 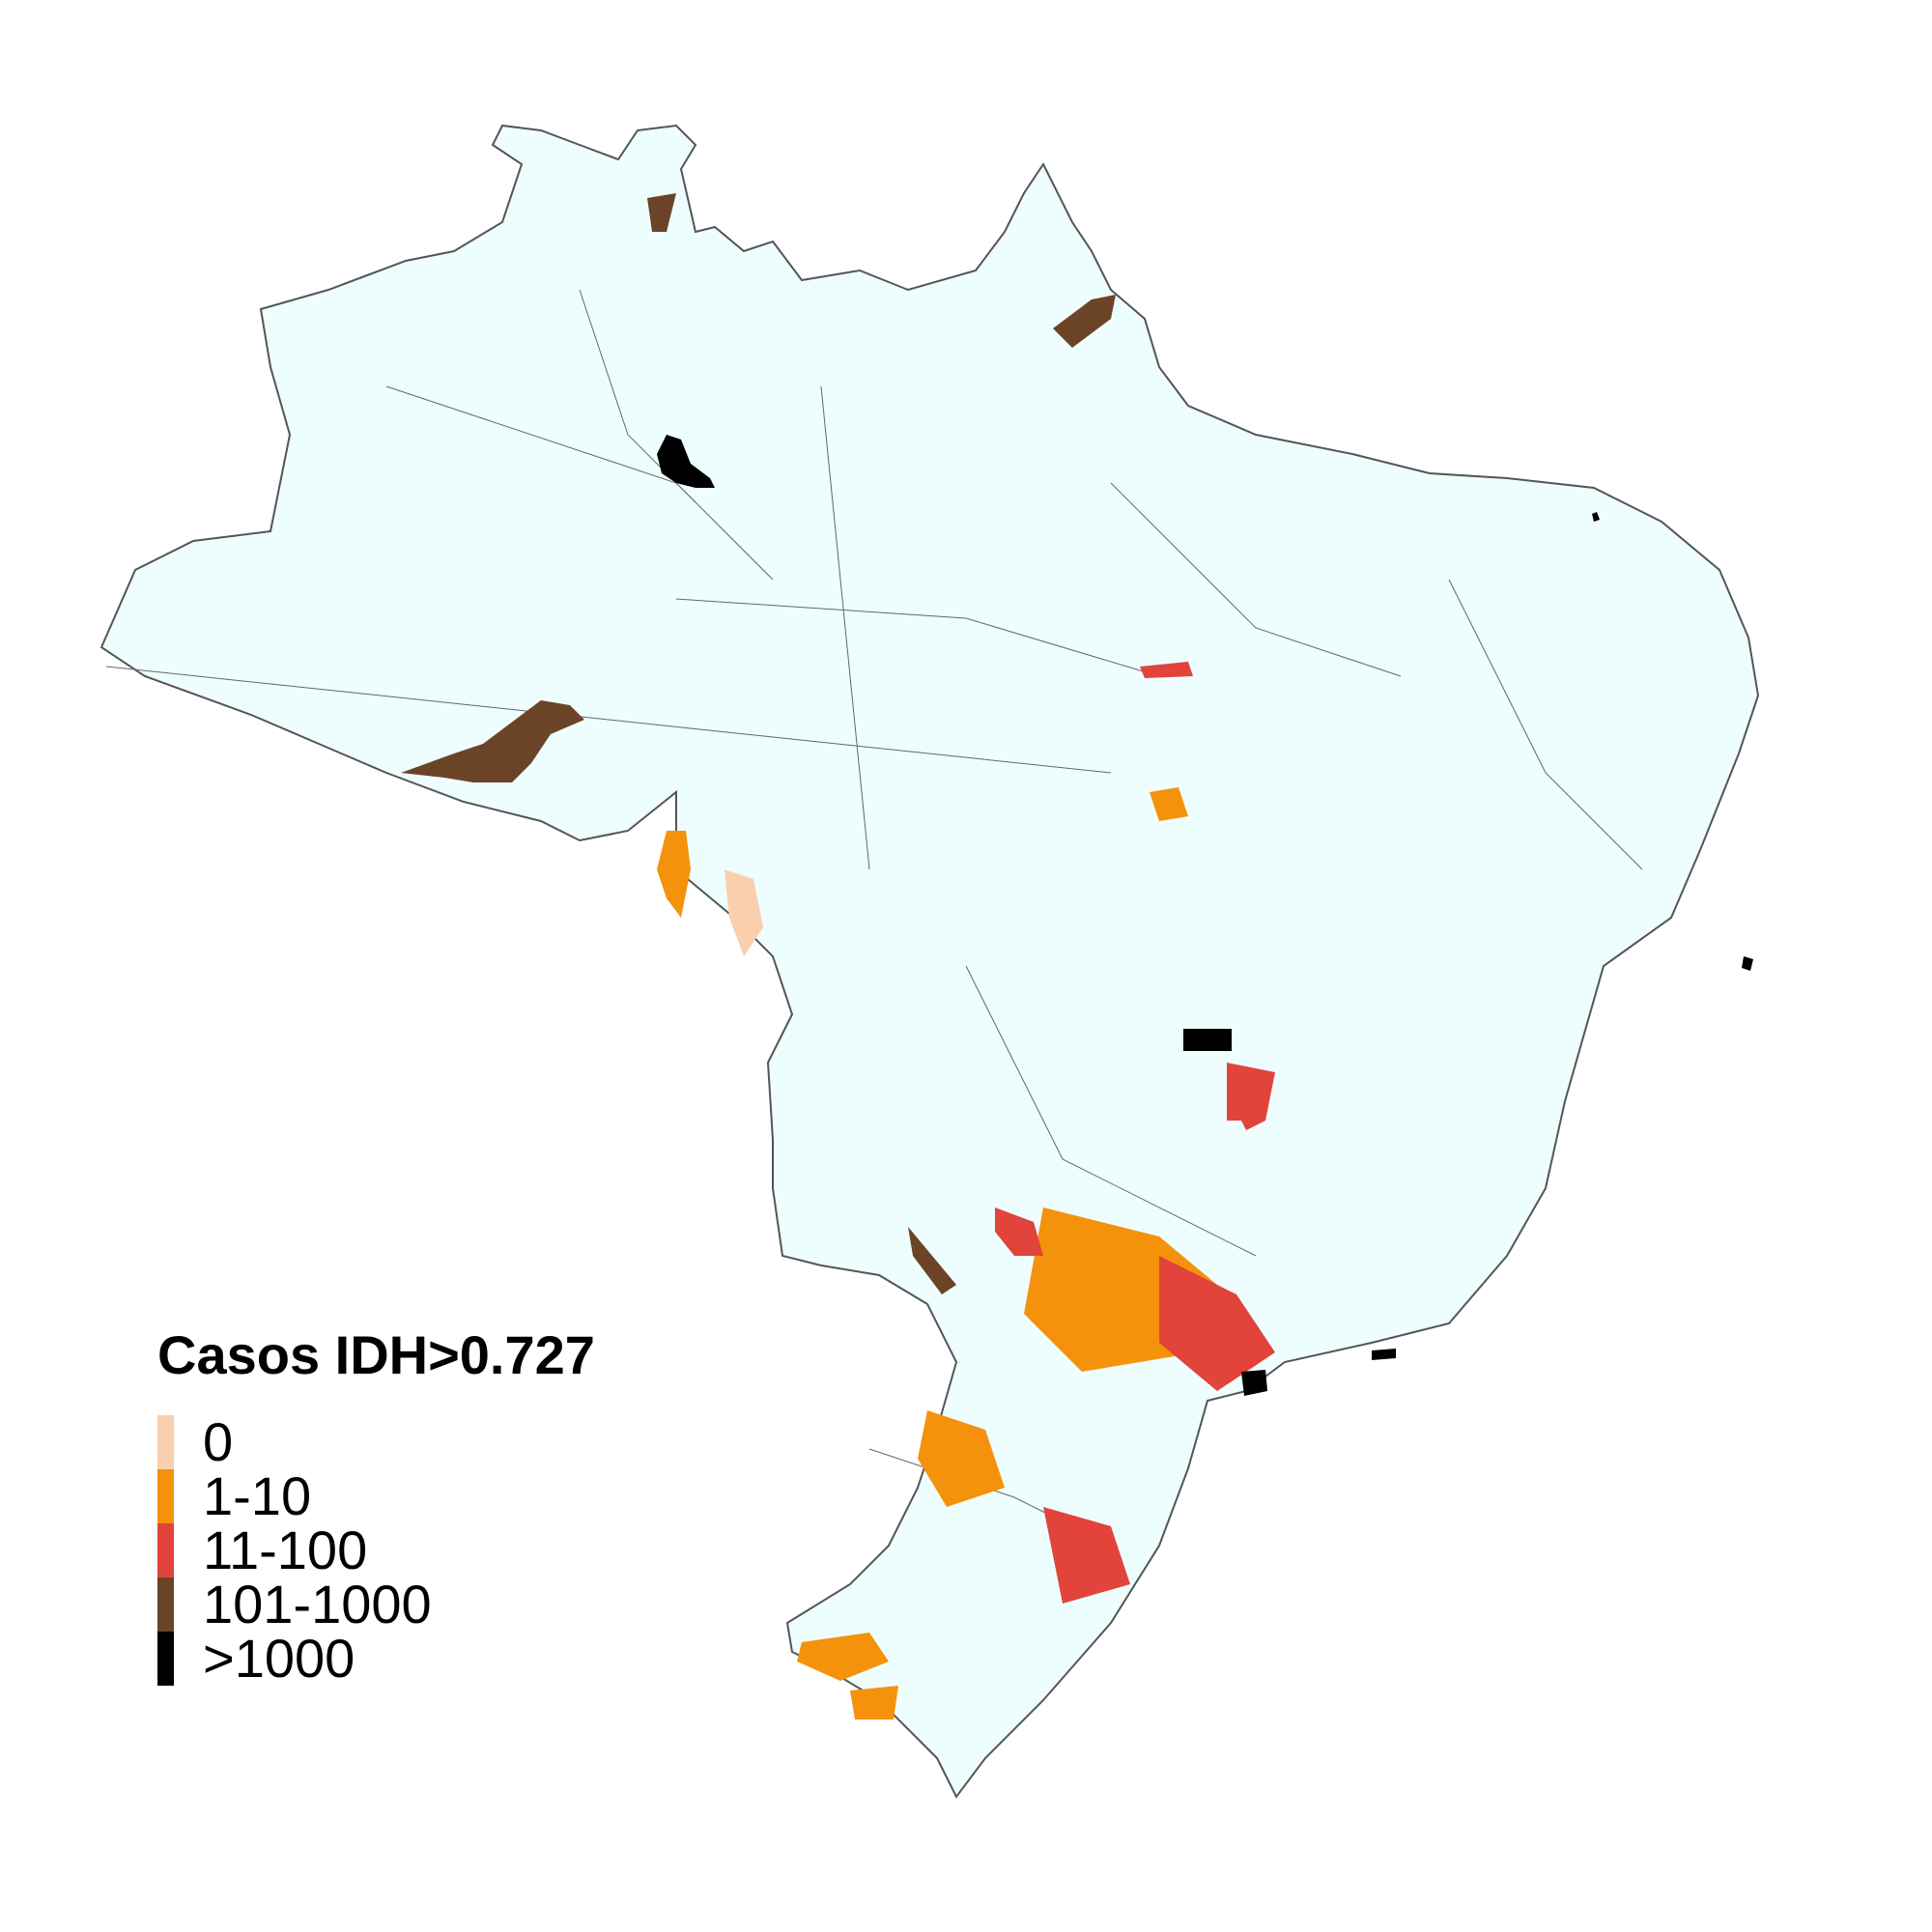 I want to click on region-rj, so click(x=1384, y=1354).